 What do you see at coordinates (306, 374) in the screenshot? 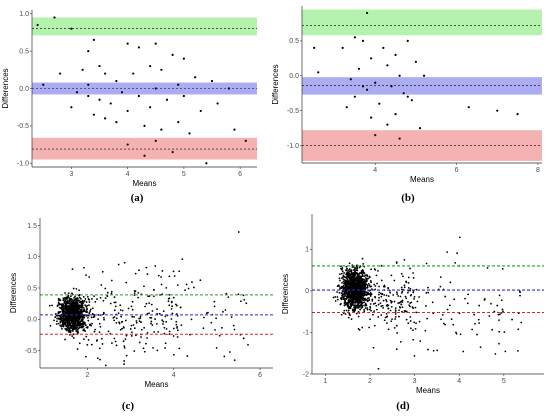
I see `y-tick-label: -2` at bounding box center [306, 374].